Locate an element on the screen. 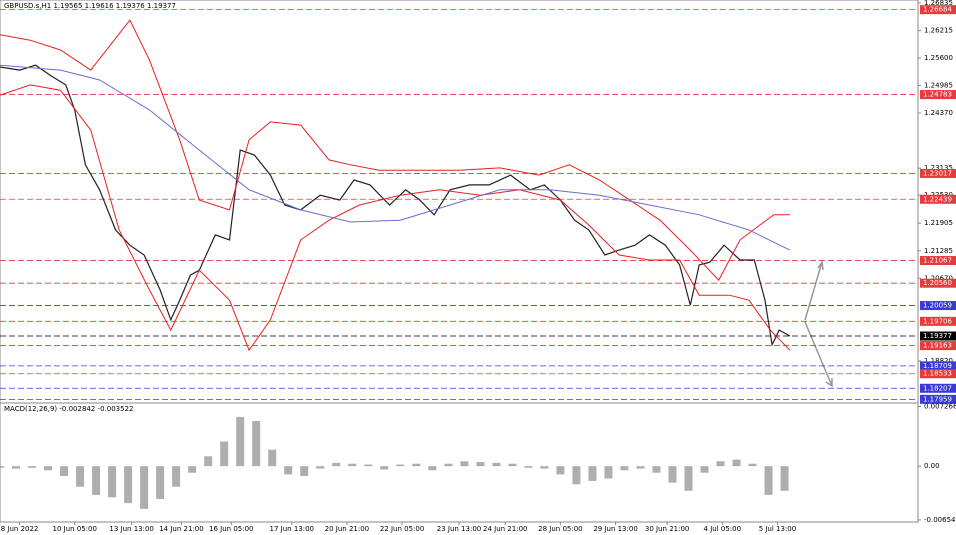 This screenshot has width=956, height=535. x-tick-label: 22 Jun 05:00 is located at coordinates (402, 529).